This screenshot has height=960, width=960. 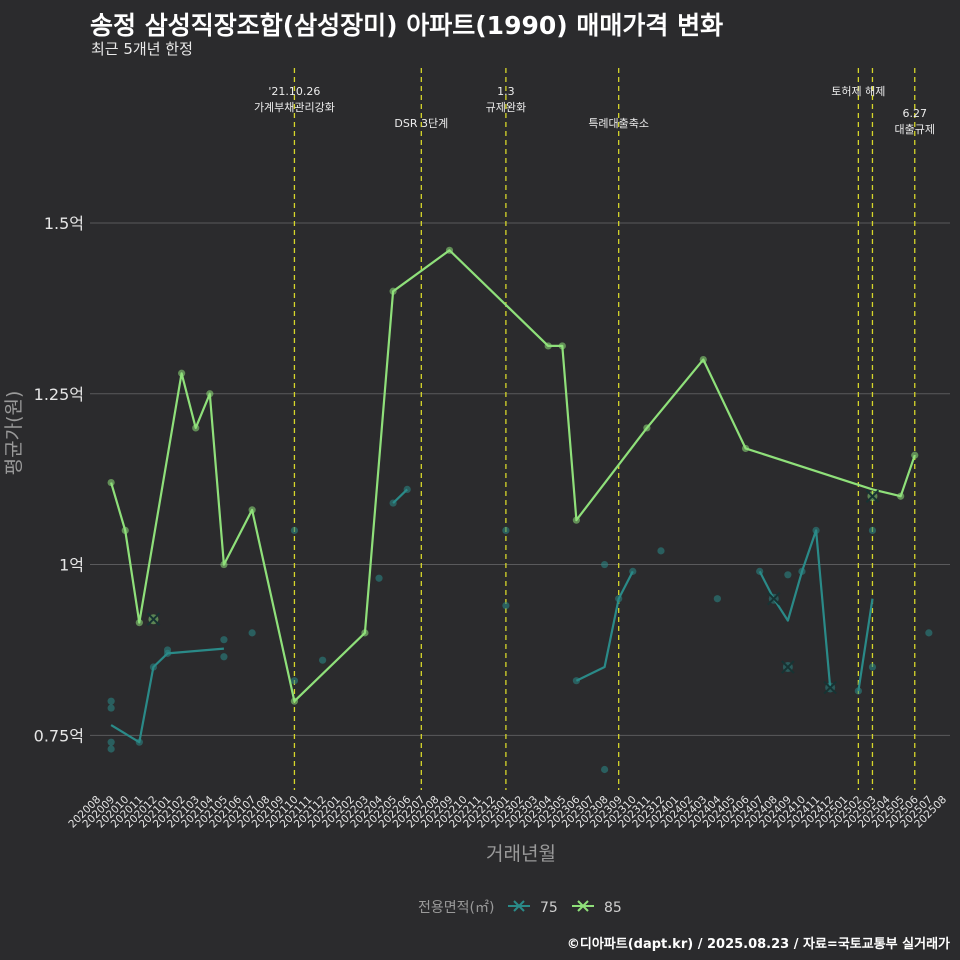 I want to click on legend-item-75: 75, so click(x=533, y=908).